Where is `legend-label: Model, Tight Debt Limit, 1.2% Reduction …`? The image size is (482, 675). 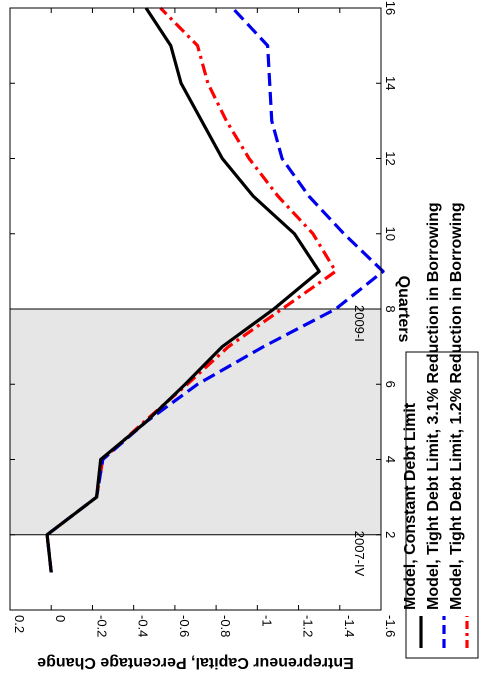 legend-label: Model, Tight Debt Limit, 1.2% Reduction … is located at coordinates (456, 406).